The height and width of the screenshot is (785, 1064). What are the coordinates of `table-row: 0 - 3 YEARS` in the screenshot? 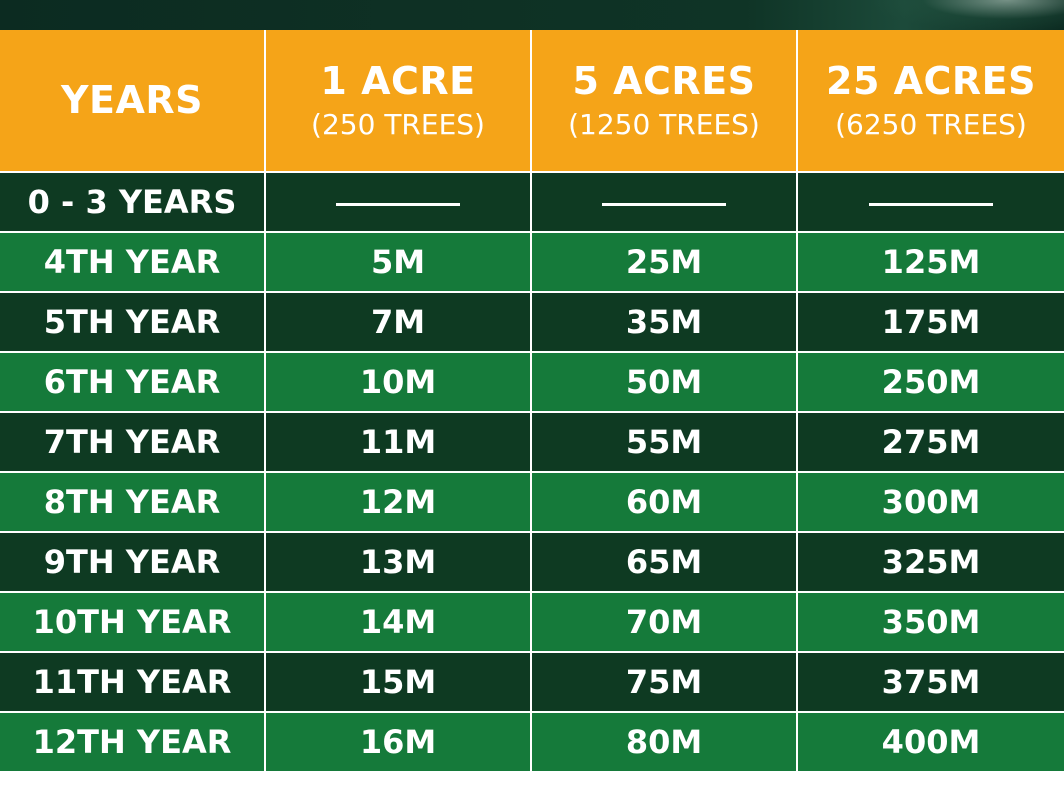 It's located at (532, 202).